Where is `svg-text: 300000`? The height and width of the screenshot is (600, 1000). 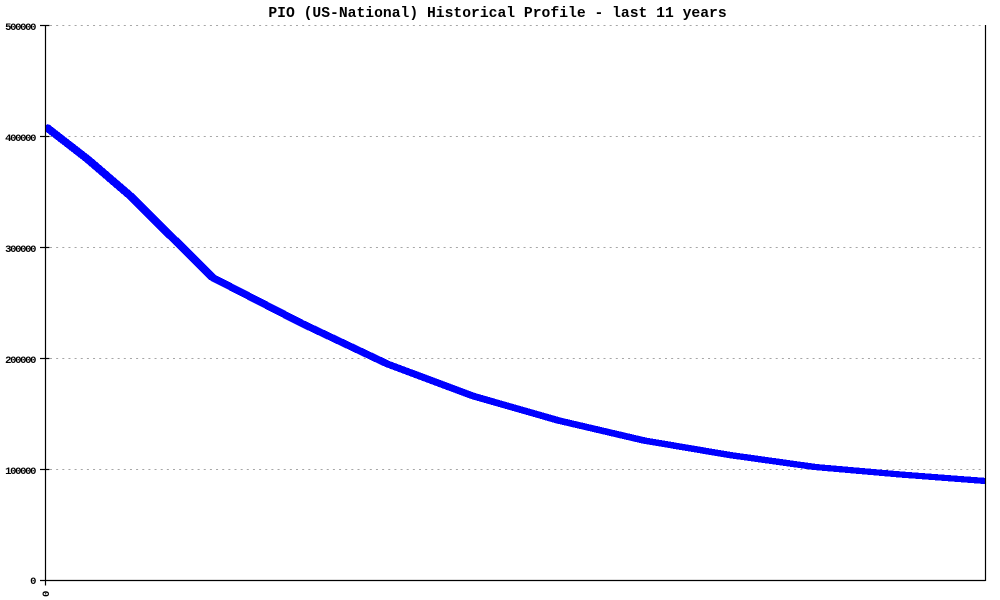 svg-text: 300000 is located at coordinates (20, 250).